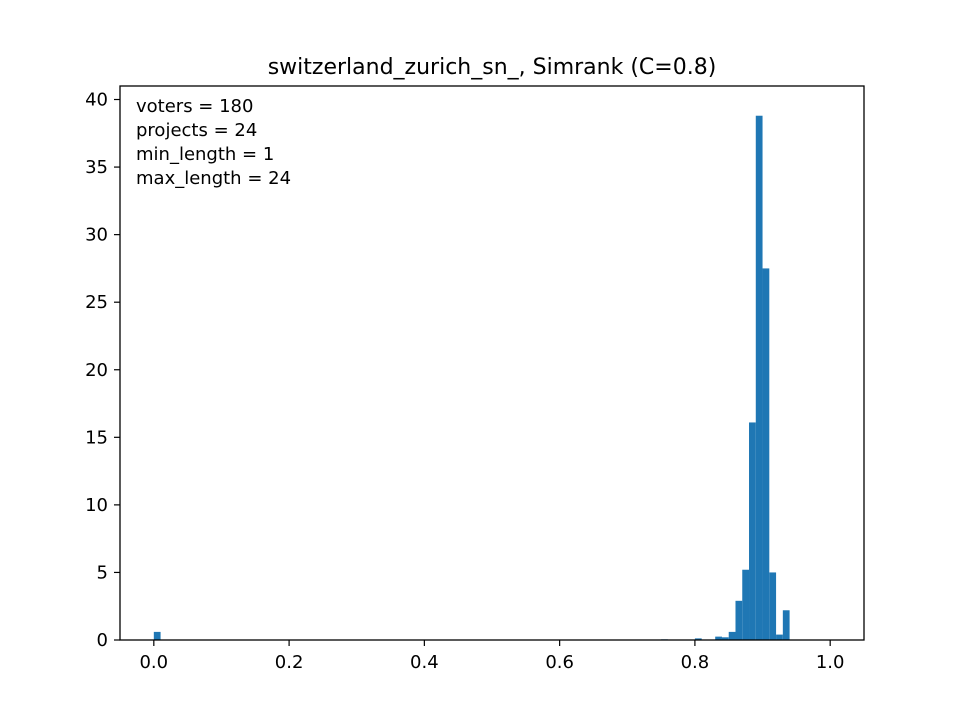 The width and height of the screenshot is (960, 724). I want to click on x-axis-ticks: 0.0 0.2 0.4 0.6 0.8 1.0, so click(492, 656).